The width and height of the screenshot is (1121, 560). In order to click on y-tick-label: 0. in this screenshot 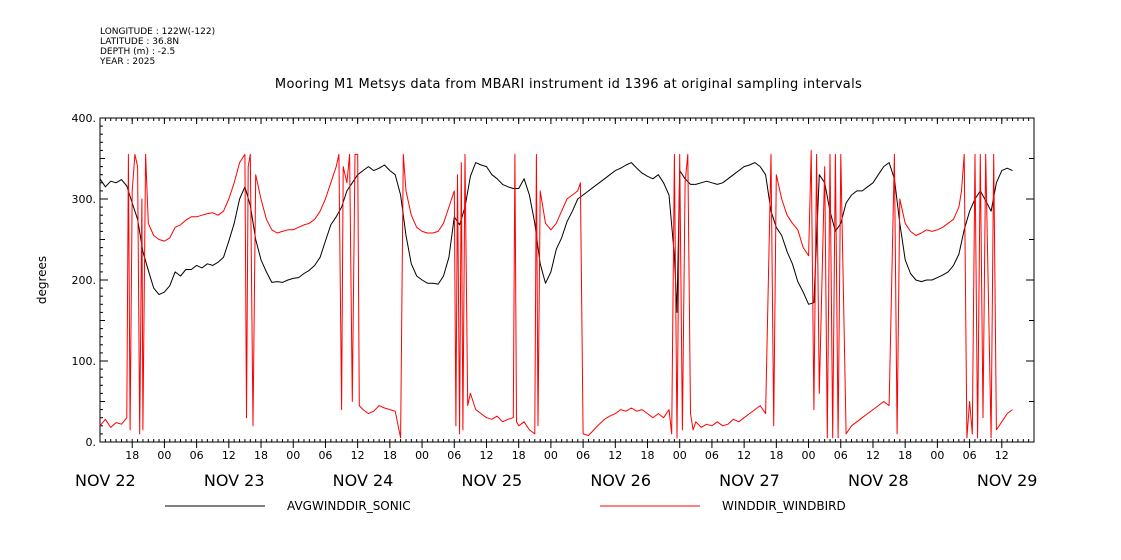, I will do `click(91, 442)`.